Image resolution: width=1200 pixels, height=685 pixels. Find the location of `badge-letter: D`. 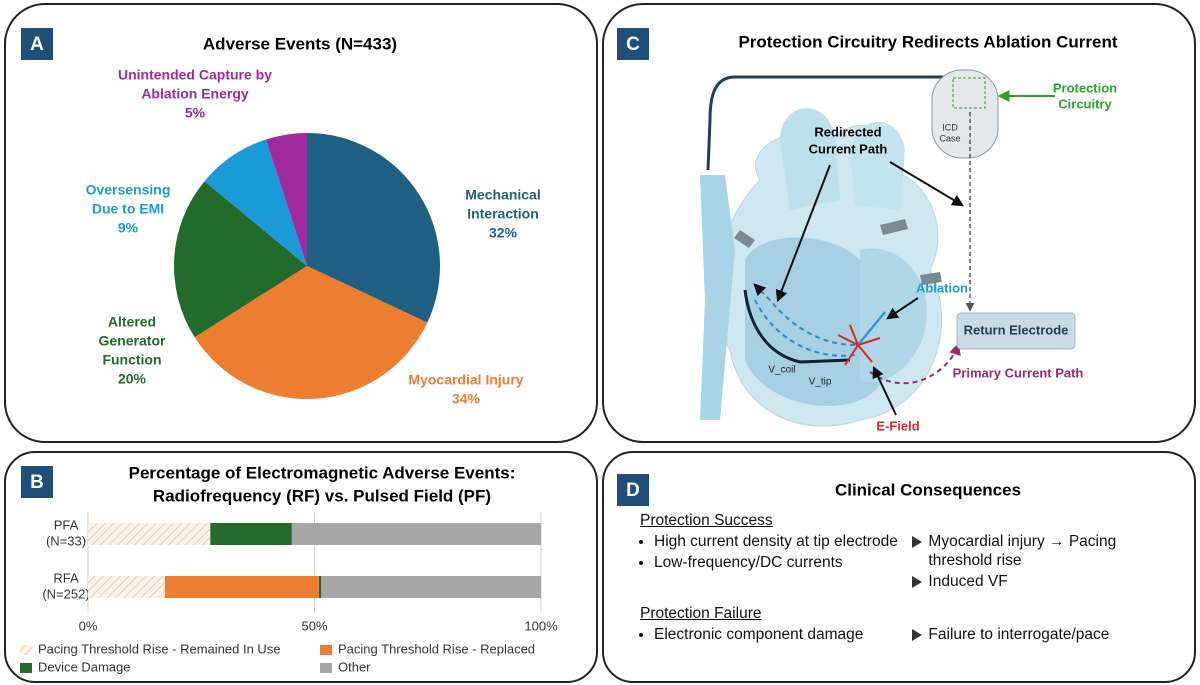

badge-letter: D is located at coordinates (633, 490).